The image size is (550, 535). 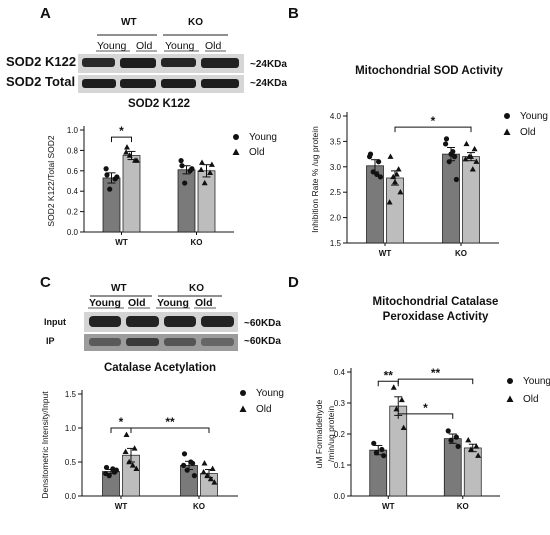 What do you see at coordinates (336, 141) in the screenshot?
I see `y-tick-label: 3.5` at bounding box center [336, 141].